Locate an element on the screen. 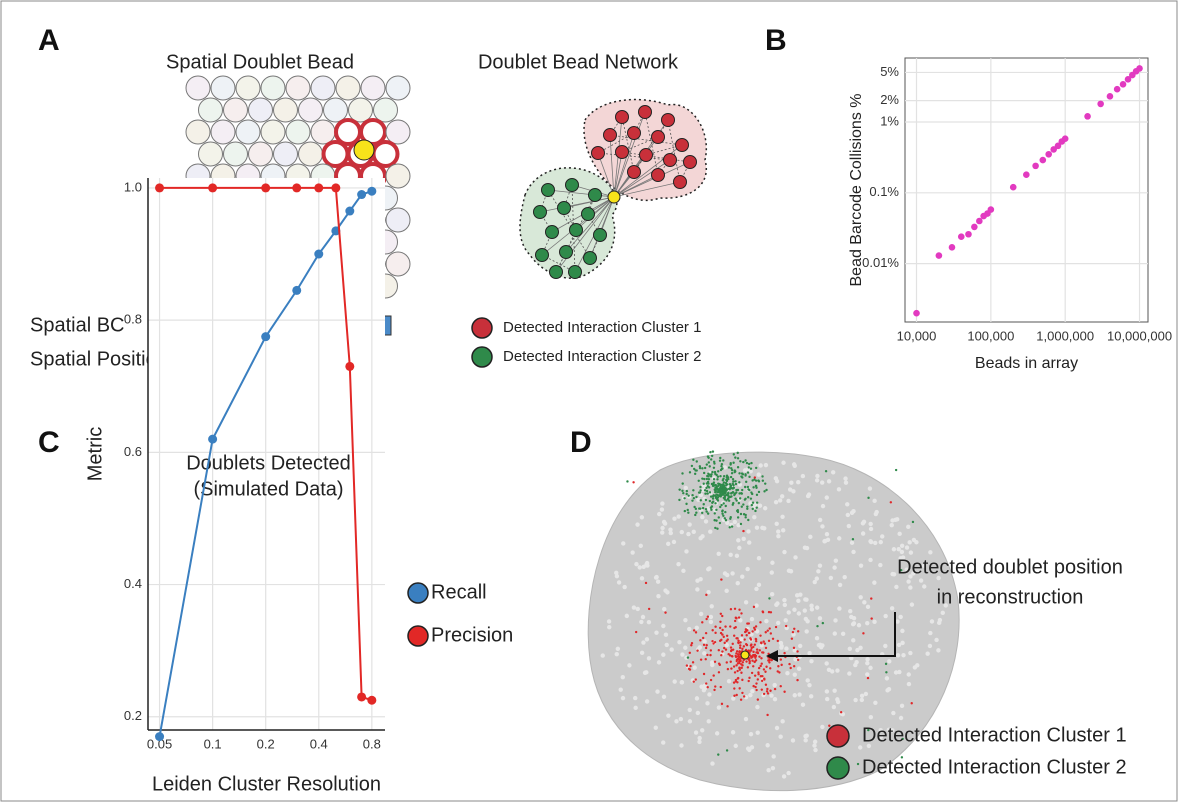 The image size is (1179, 803). arrow-head is located at coordinates (772, 656).